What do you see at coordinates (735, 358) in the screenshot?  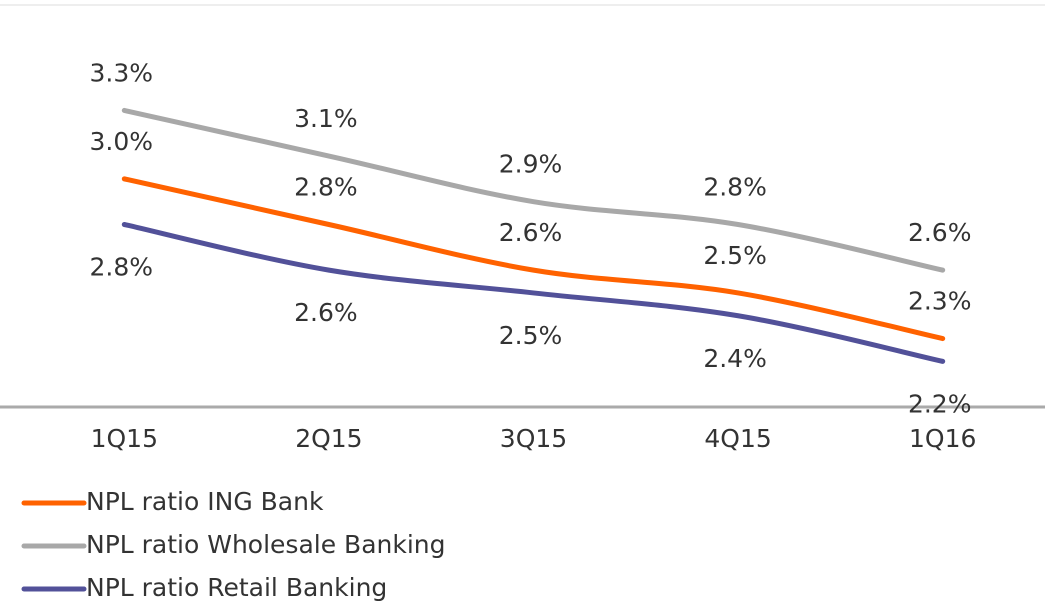 I see `data-label: 2.4%` at bounding box center [735, 358].